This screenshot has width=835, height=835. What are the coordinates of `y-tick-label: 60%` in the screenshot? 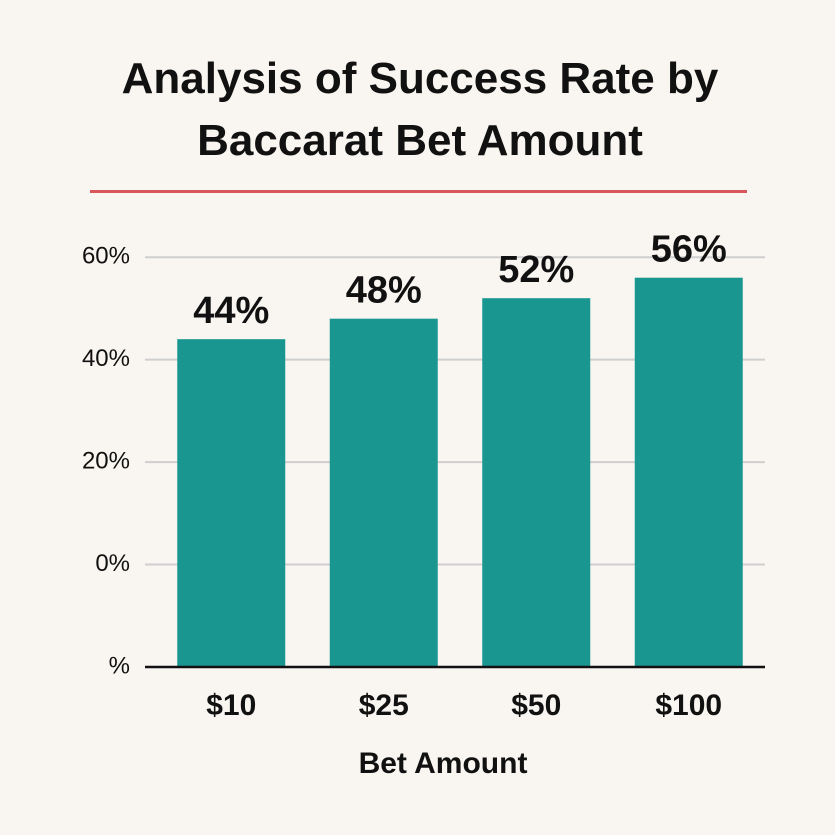 It's located at (106, 256).